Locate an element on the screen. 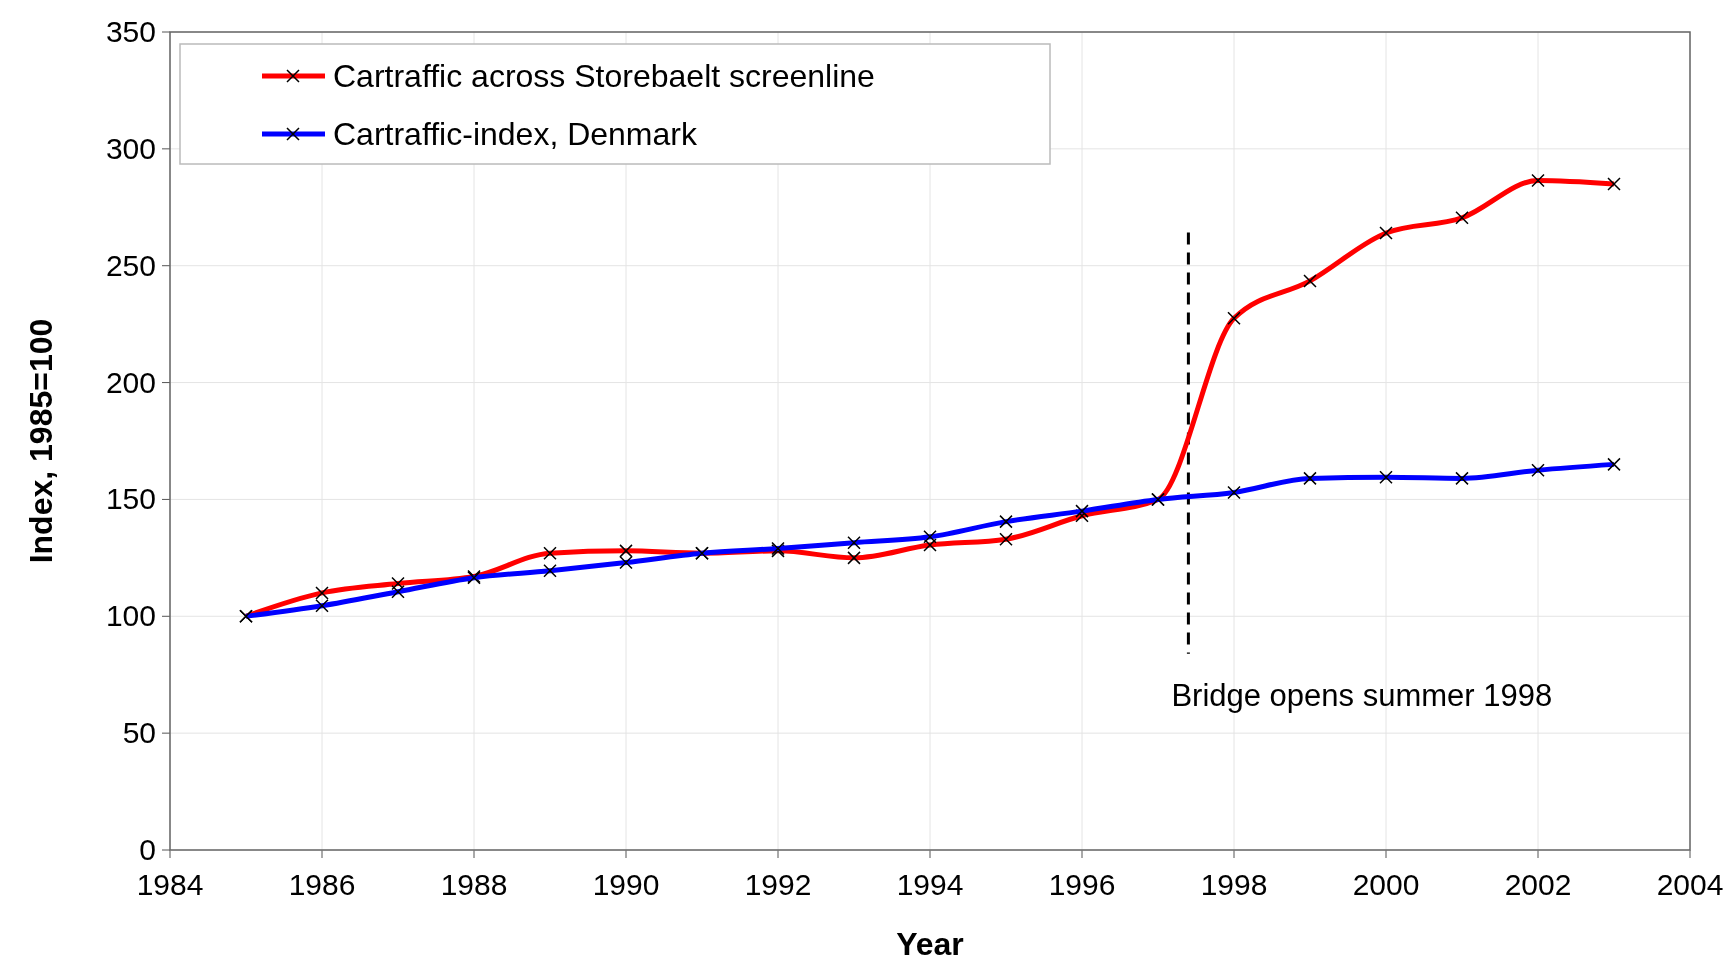  legend-label: Cartraffic across Storebaelt screenline is located at coordinates (604, 76).